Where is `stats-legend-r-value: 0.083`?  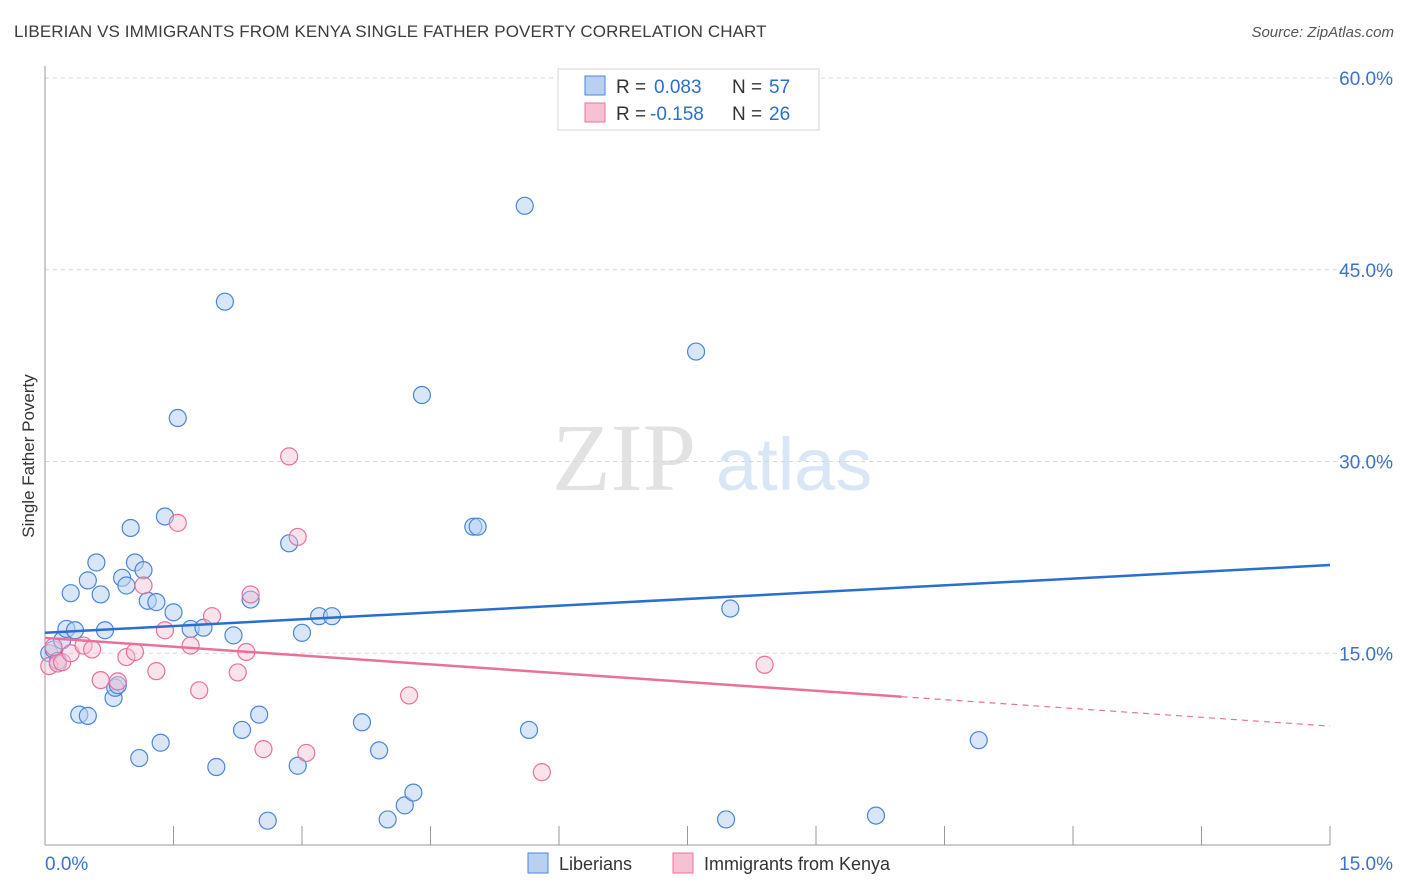 stats-legend-r-value: 0.083 is located at coordinates (678, 87).